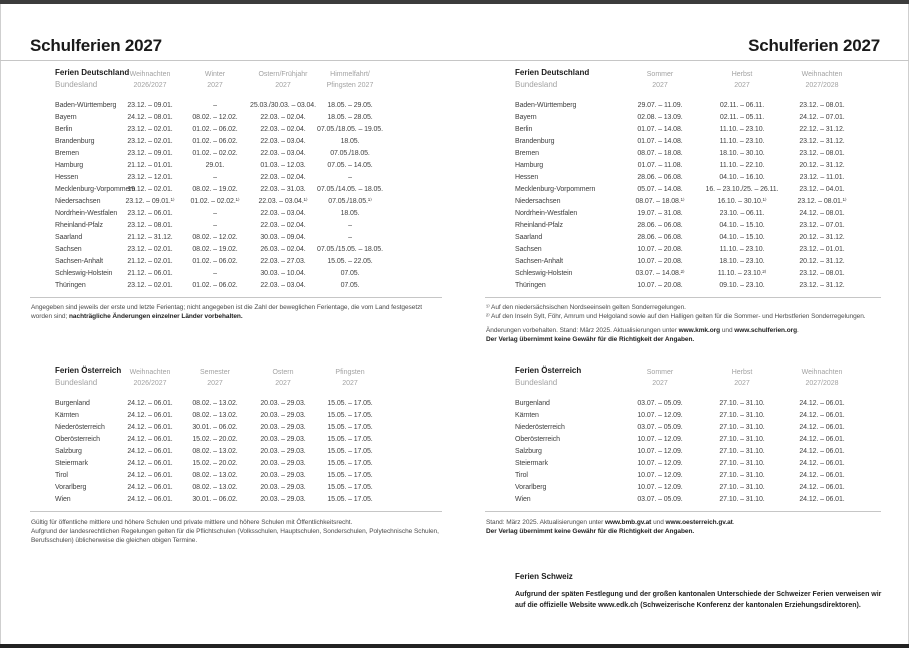  What do you see at coordinates (283, 129) in the screenshot?
I see `date-range: 22.03. – 02.04.` at bounding box center [283, 129].